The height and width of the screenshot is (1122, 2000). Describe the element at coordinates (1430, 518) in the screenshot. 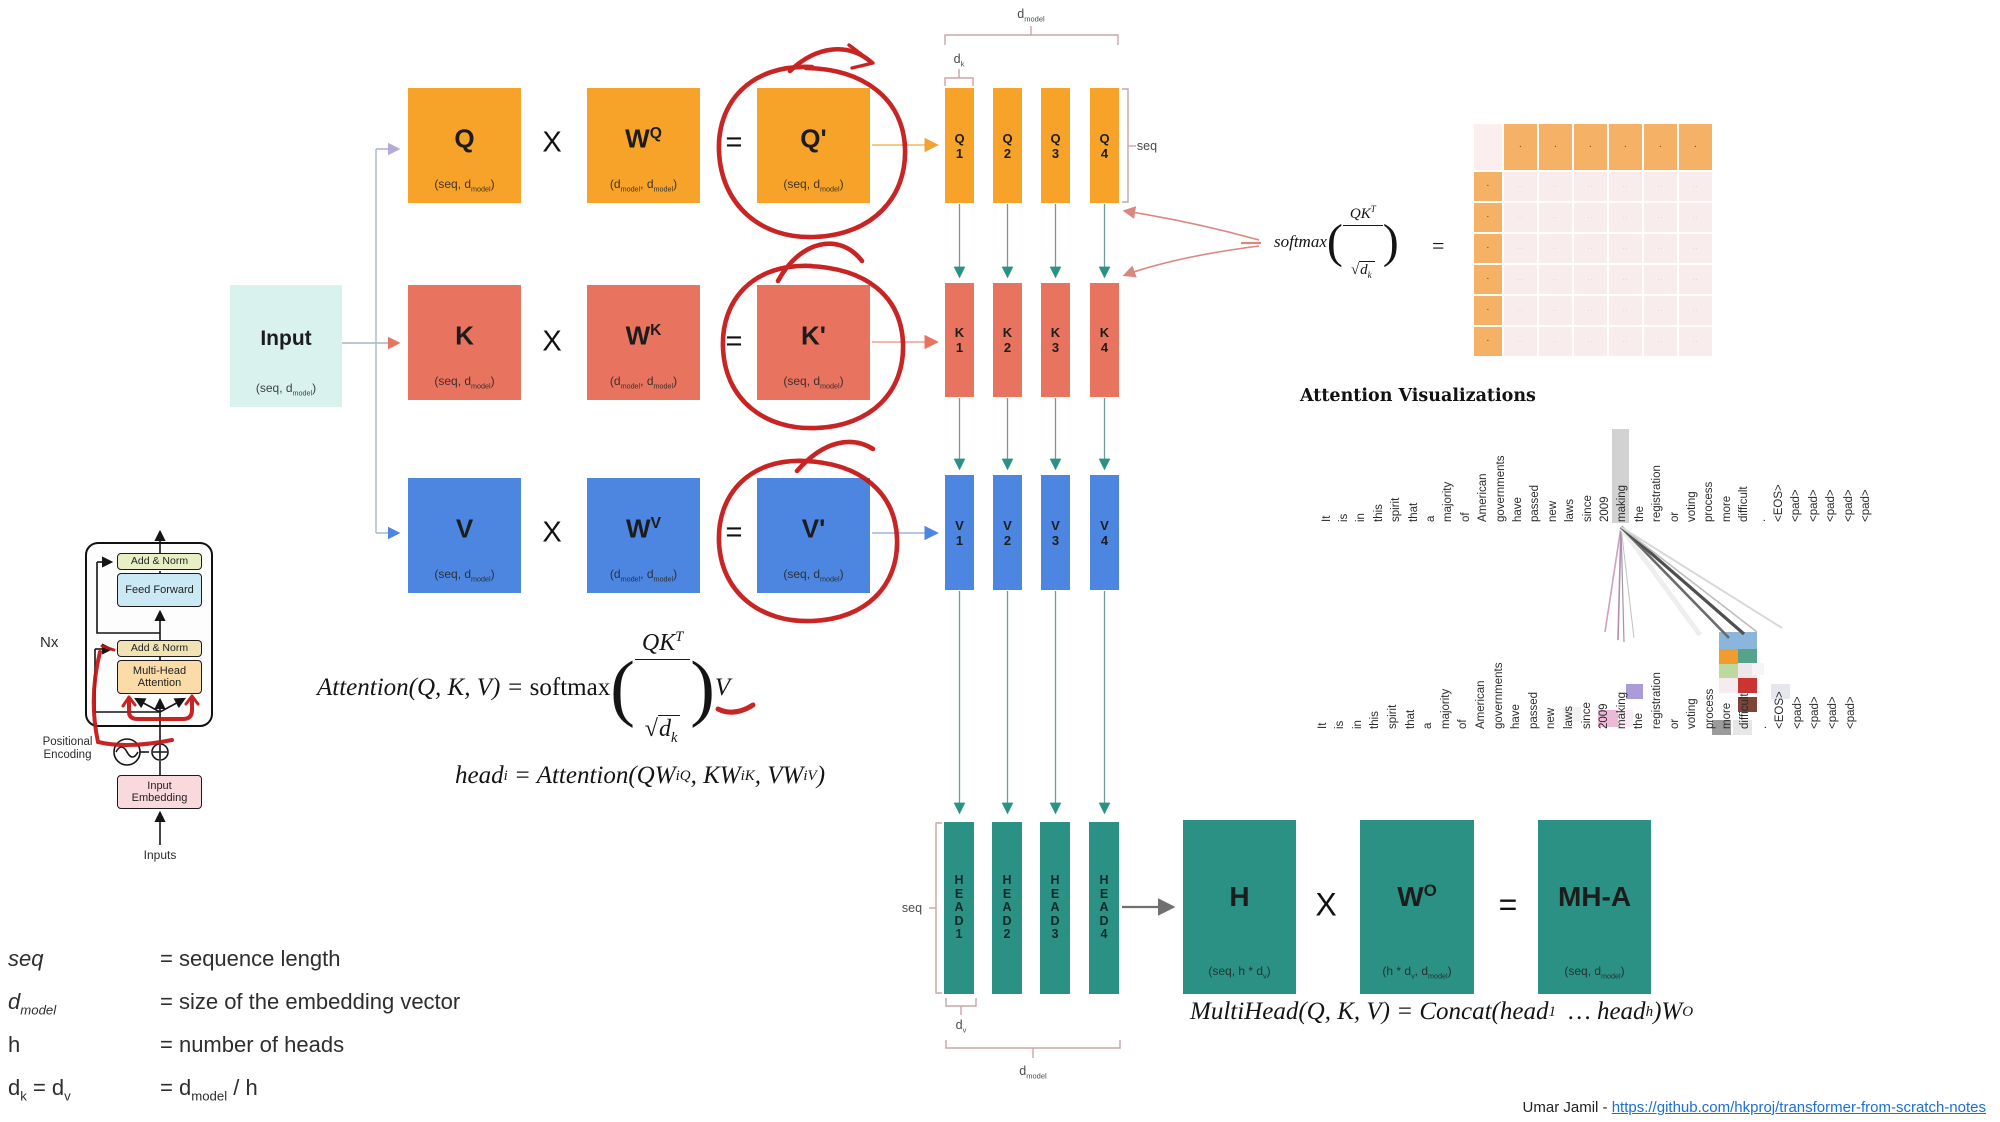

I see `viz-top-word: a` at that location.